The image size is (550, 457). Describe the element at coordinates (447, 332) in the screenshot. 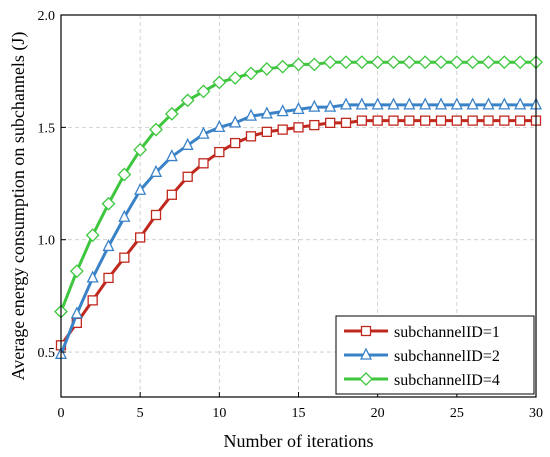

I see `legend-label: subchannelID=1` at that location.